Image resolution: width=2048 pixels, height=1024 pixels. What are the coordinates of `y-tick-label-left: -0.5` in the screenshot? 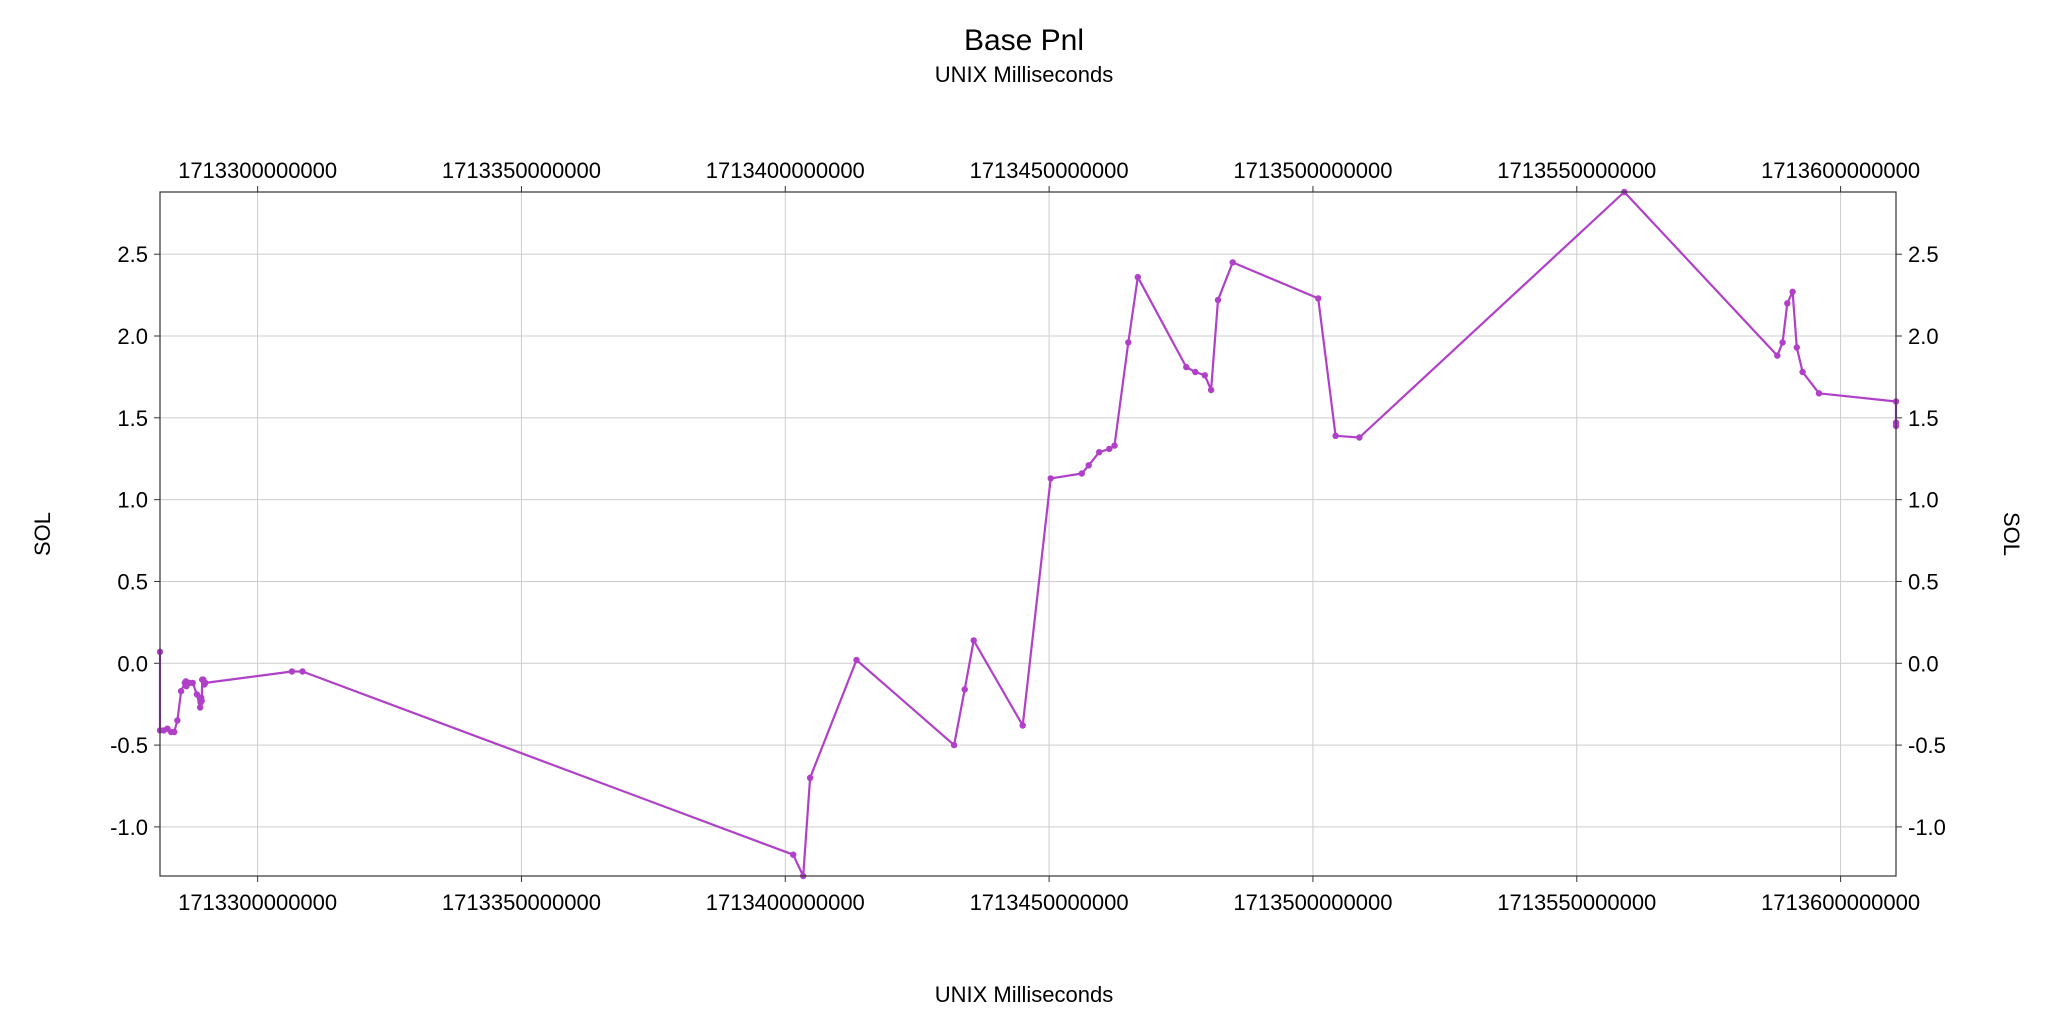 It's located at (129, 745).